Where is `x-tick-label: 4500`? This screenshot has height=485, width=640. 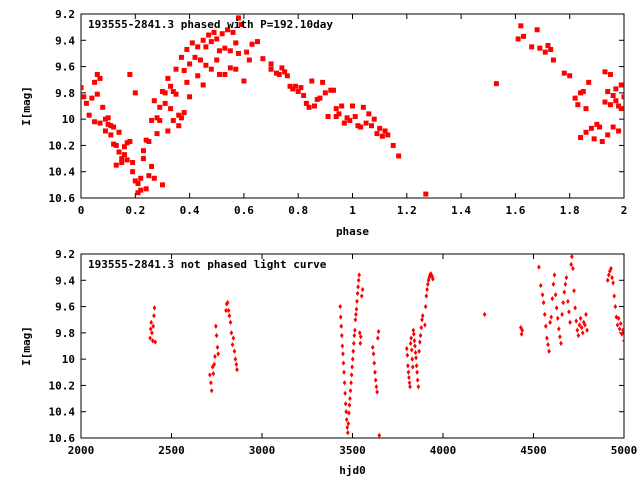
x-tick-label: 4500 is located at coordinates (533, 450).